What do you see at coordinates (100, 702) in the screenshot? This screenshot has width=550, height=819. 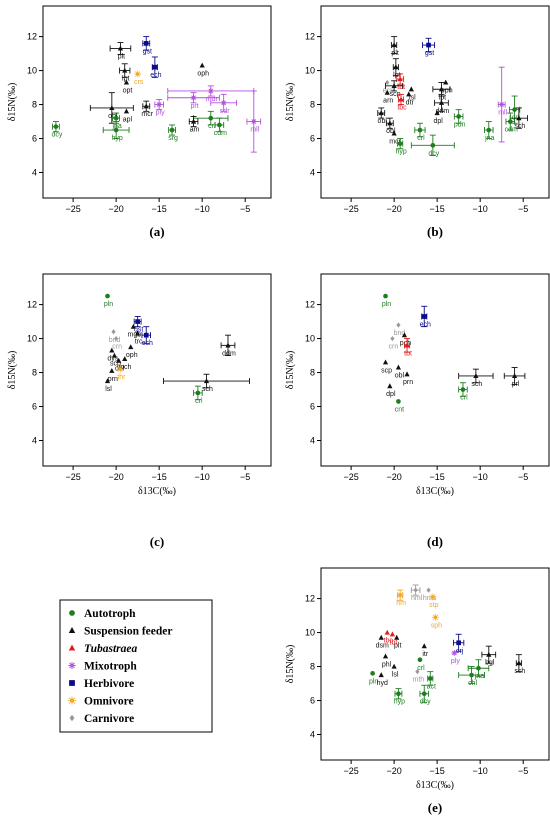 I see `legend-item: Omnivore` at bounding box center [100, 702].